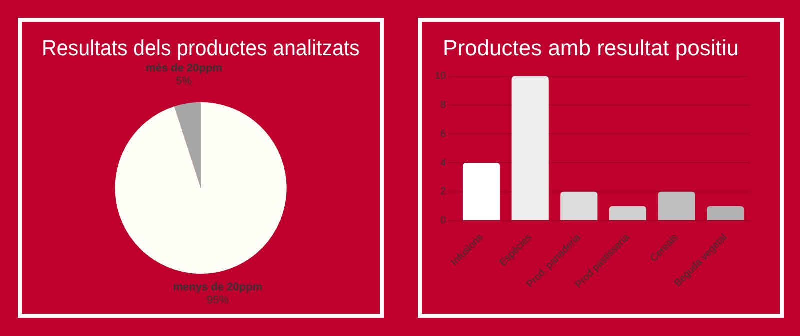 The height and width of the screenshot is (336, 800). I want to click on chart-title: Productes amb resultat positiu, so click(591, 47).